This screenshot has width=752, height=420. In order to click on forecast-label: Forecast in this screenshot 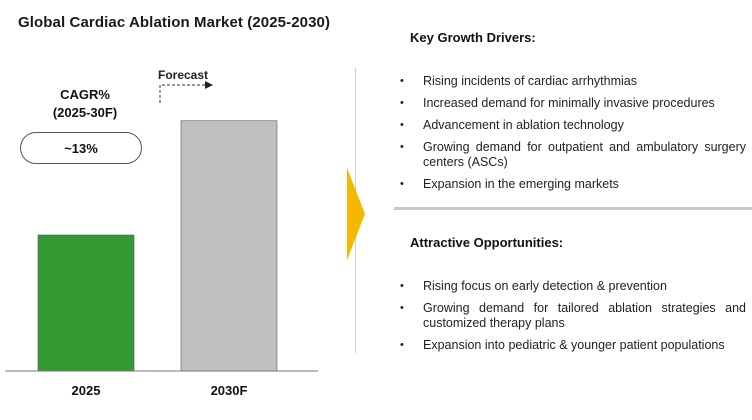, I will do `click(183, 75)`.